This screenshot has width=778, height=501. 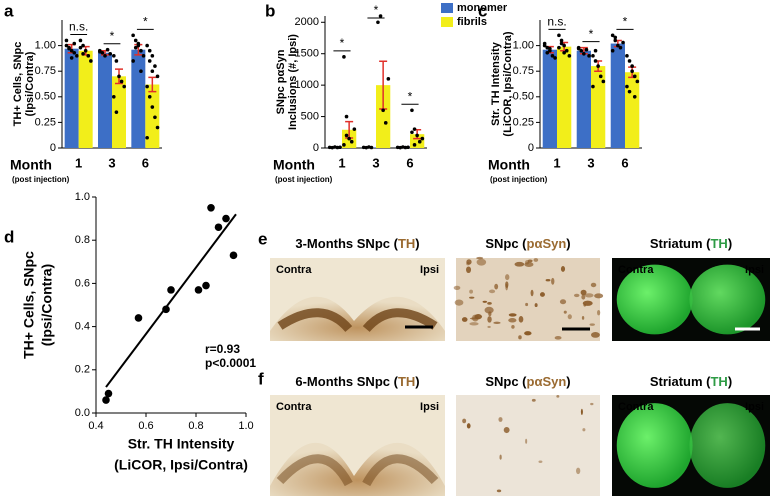 What do you see at coordinates (556, 162) in the screenshot?
I see `x-tick-label: 1` at bounding box center [556, 162].